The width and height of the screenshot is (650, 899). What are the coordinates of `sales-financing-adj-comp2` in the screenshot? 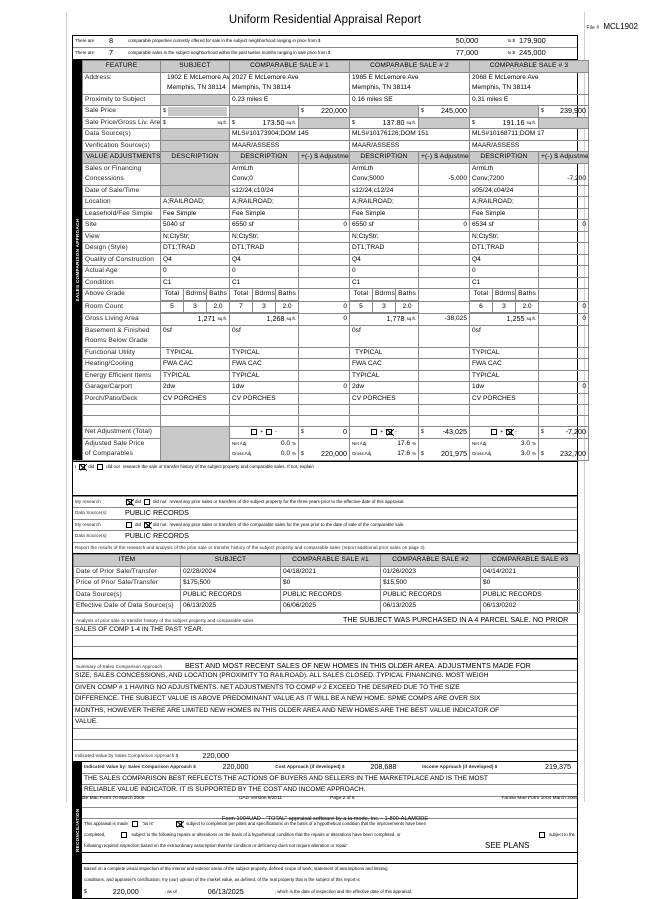 It's located at (444, 168).